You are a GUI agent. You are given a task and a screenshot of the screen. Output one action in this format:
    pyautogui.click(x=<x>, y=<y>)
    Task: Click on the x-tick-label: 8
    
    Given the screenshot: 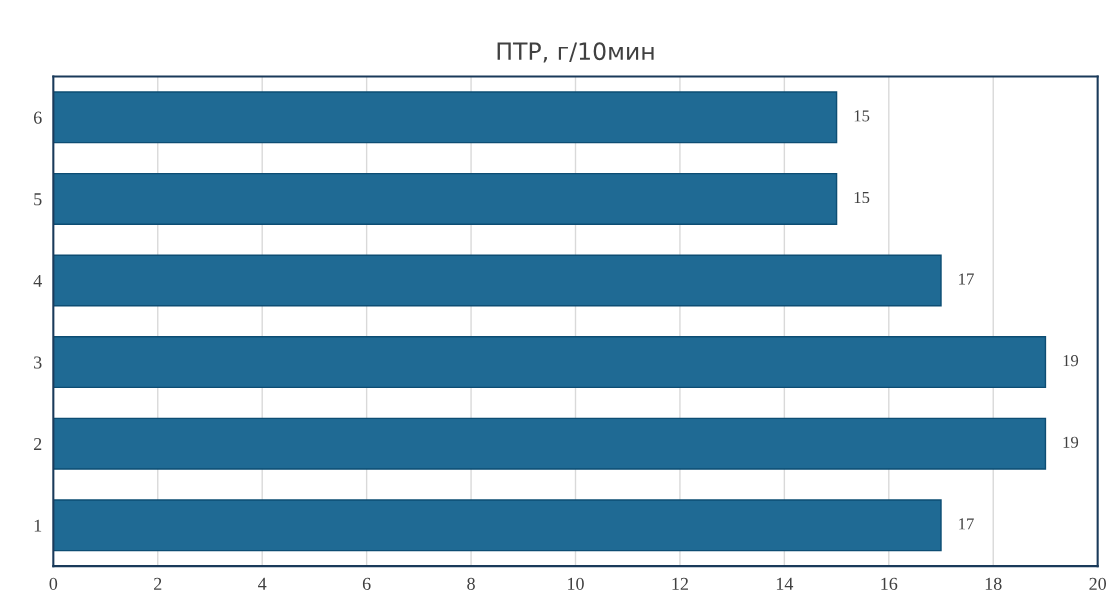 What is the action you would take?
    pyautogui.click(x=471, y=583)
    